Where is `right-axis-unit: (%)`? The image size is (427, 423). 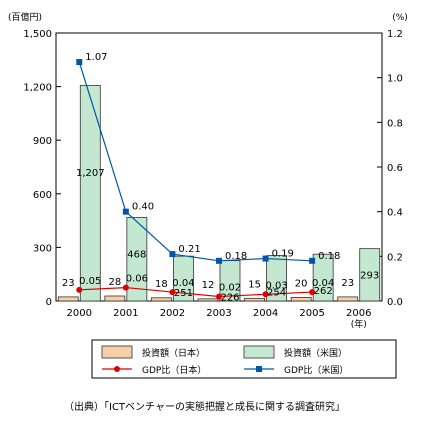
right-axis-unit: (%) is located at coordinates (400, 18).